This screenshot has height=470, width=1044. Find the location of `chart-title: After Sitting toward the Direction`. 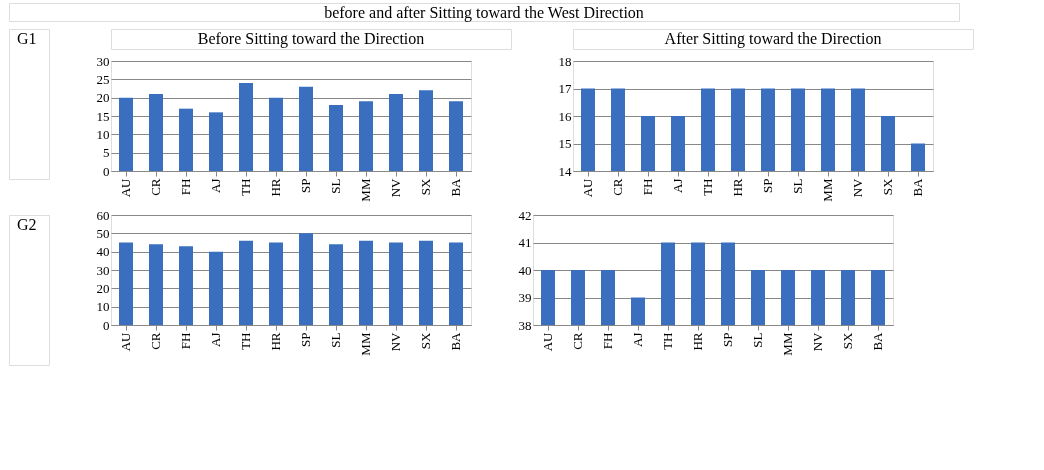

chart-title: After Sitting toward the Direction is located at coordinates (773, 39).